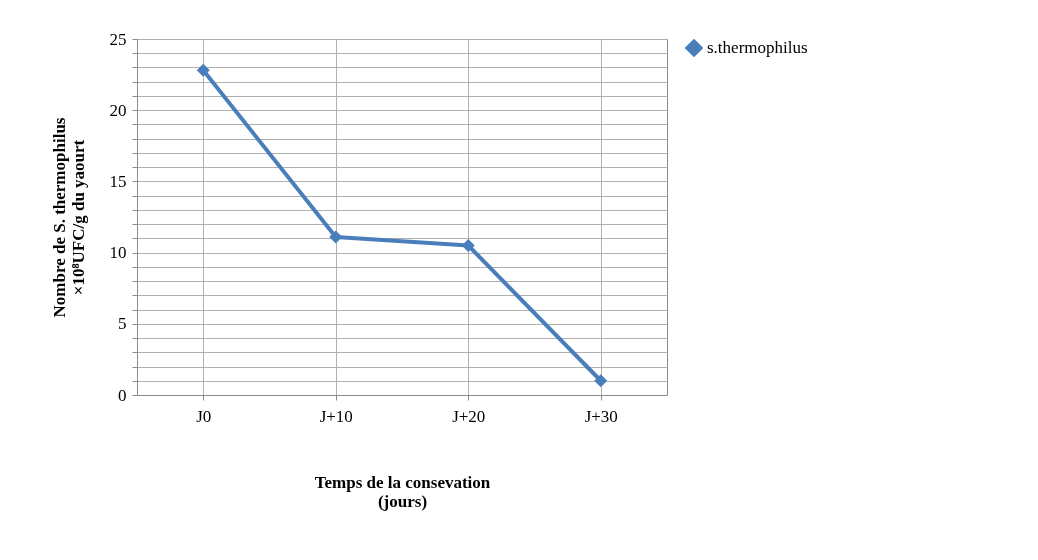 The width and height of the screenshot is (1038, 560). What do you see at coordinates (122, 395) in the screenshot?
I see `y-tick-label: 0` at bounding box center [122, 395].